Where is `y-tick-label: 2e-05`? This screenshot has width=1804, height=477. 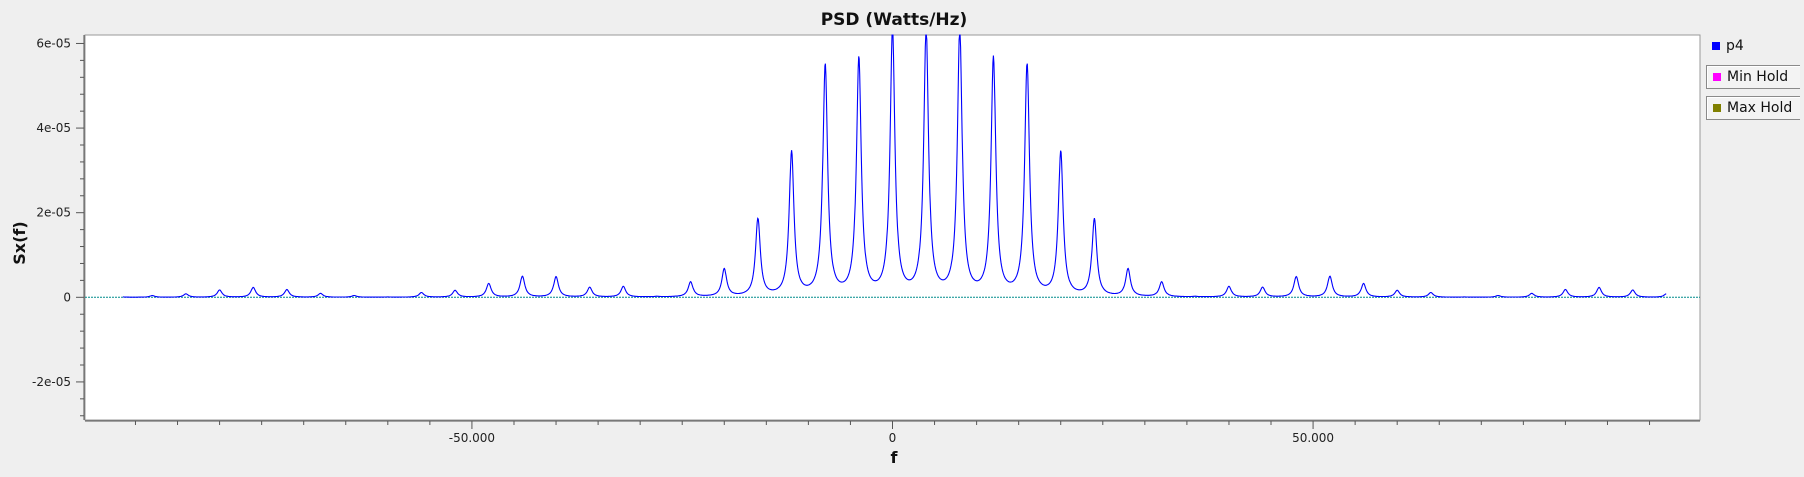 y-tick-label: 2e-05 is located at coordinates (53, 213).